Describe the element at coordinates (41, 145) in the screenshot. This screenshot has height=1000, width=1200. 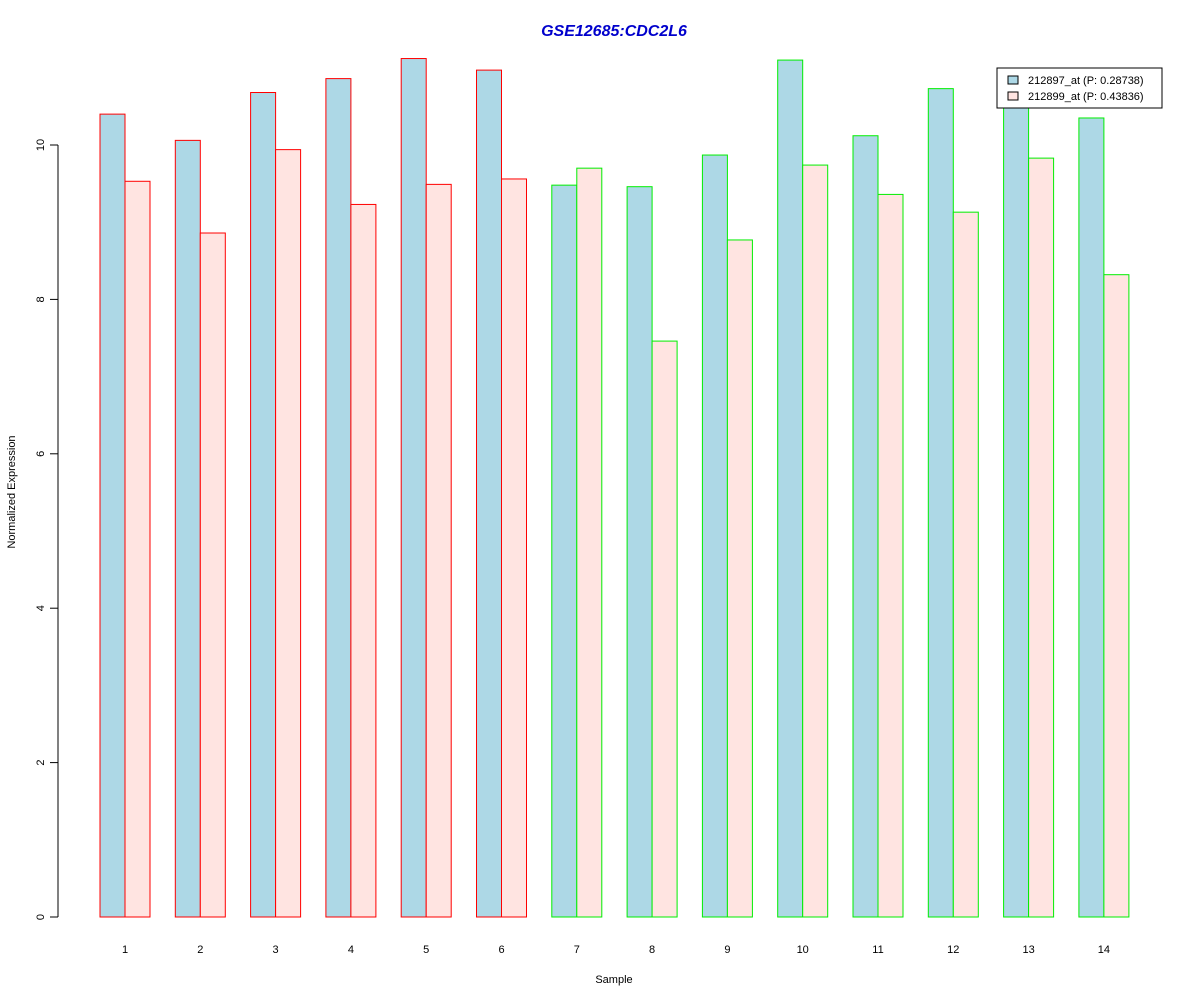
I see `y-tick-label: 10` at that location.